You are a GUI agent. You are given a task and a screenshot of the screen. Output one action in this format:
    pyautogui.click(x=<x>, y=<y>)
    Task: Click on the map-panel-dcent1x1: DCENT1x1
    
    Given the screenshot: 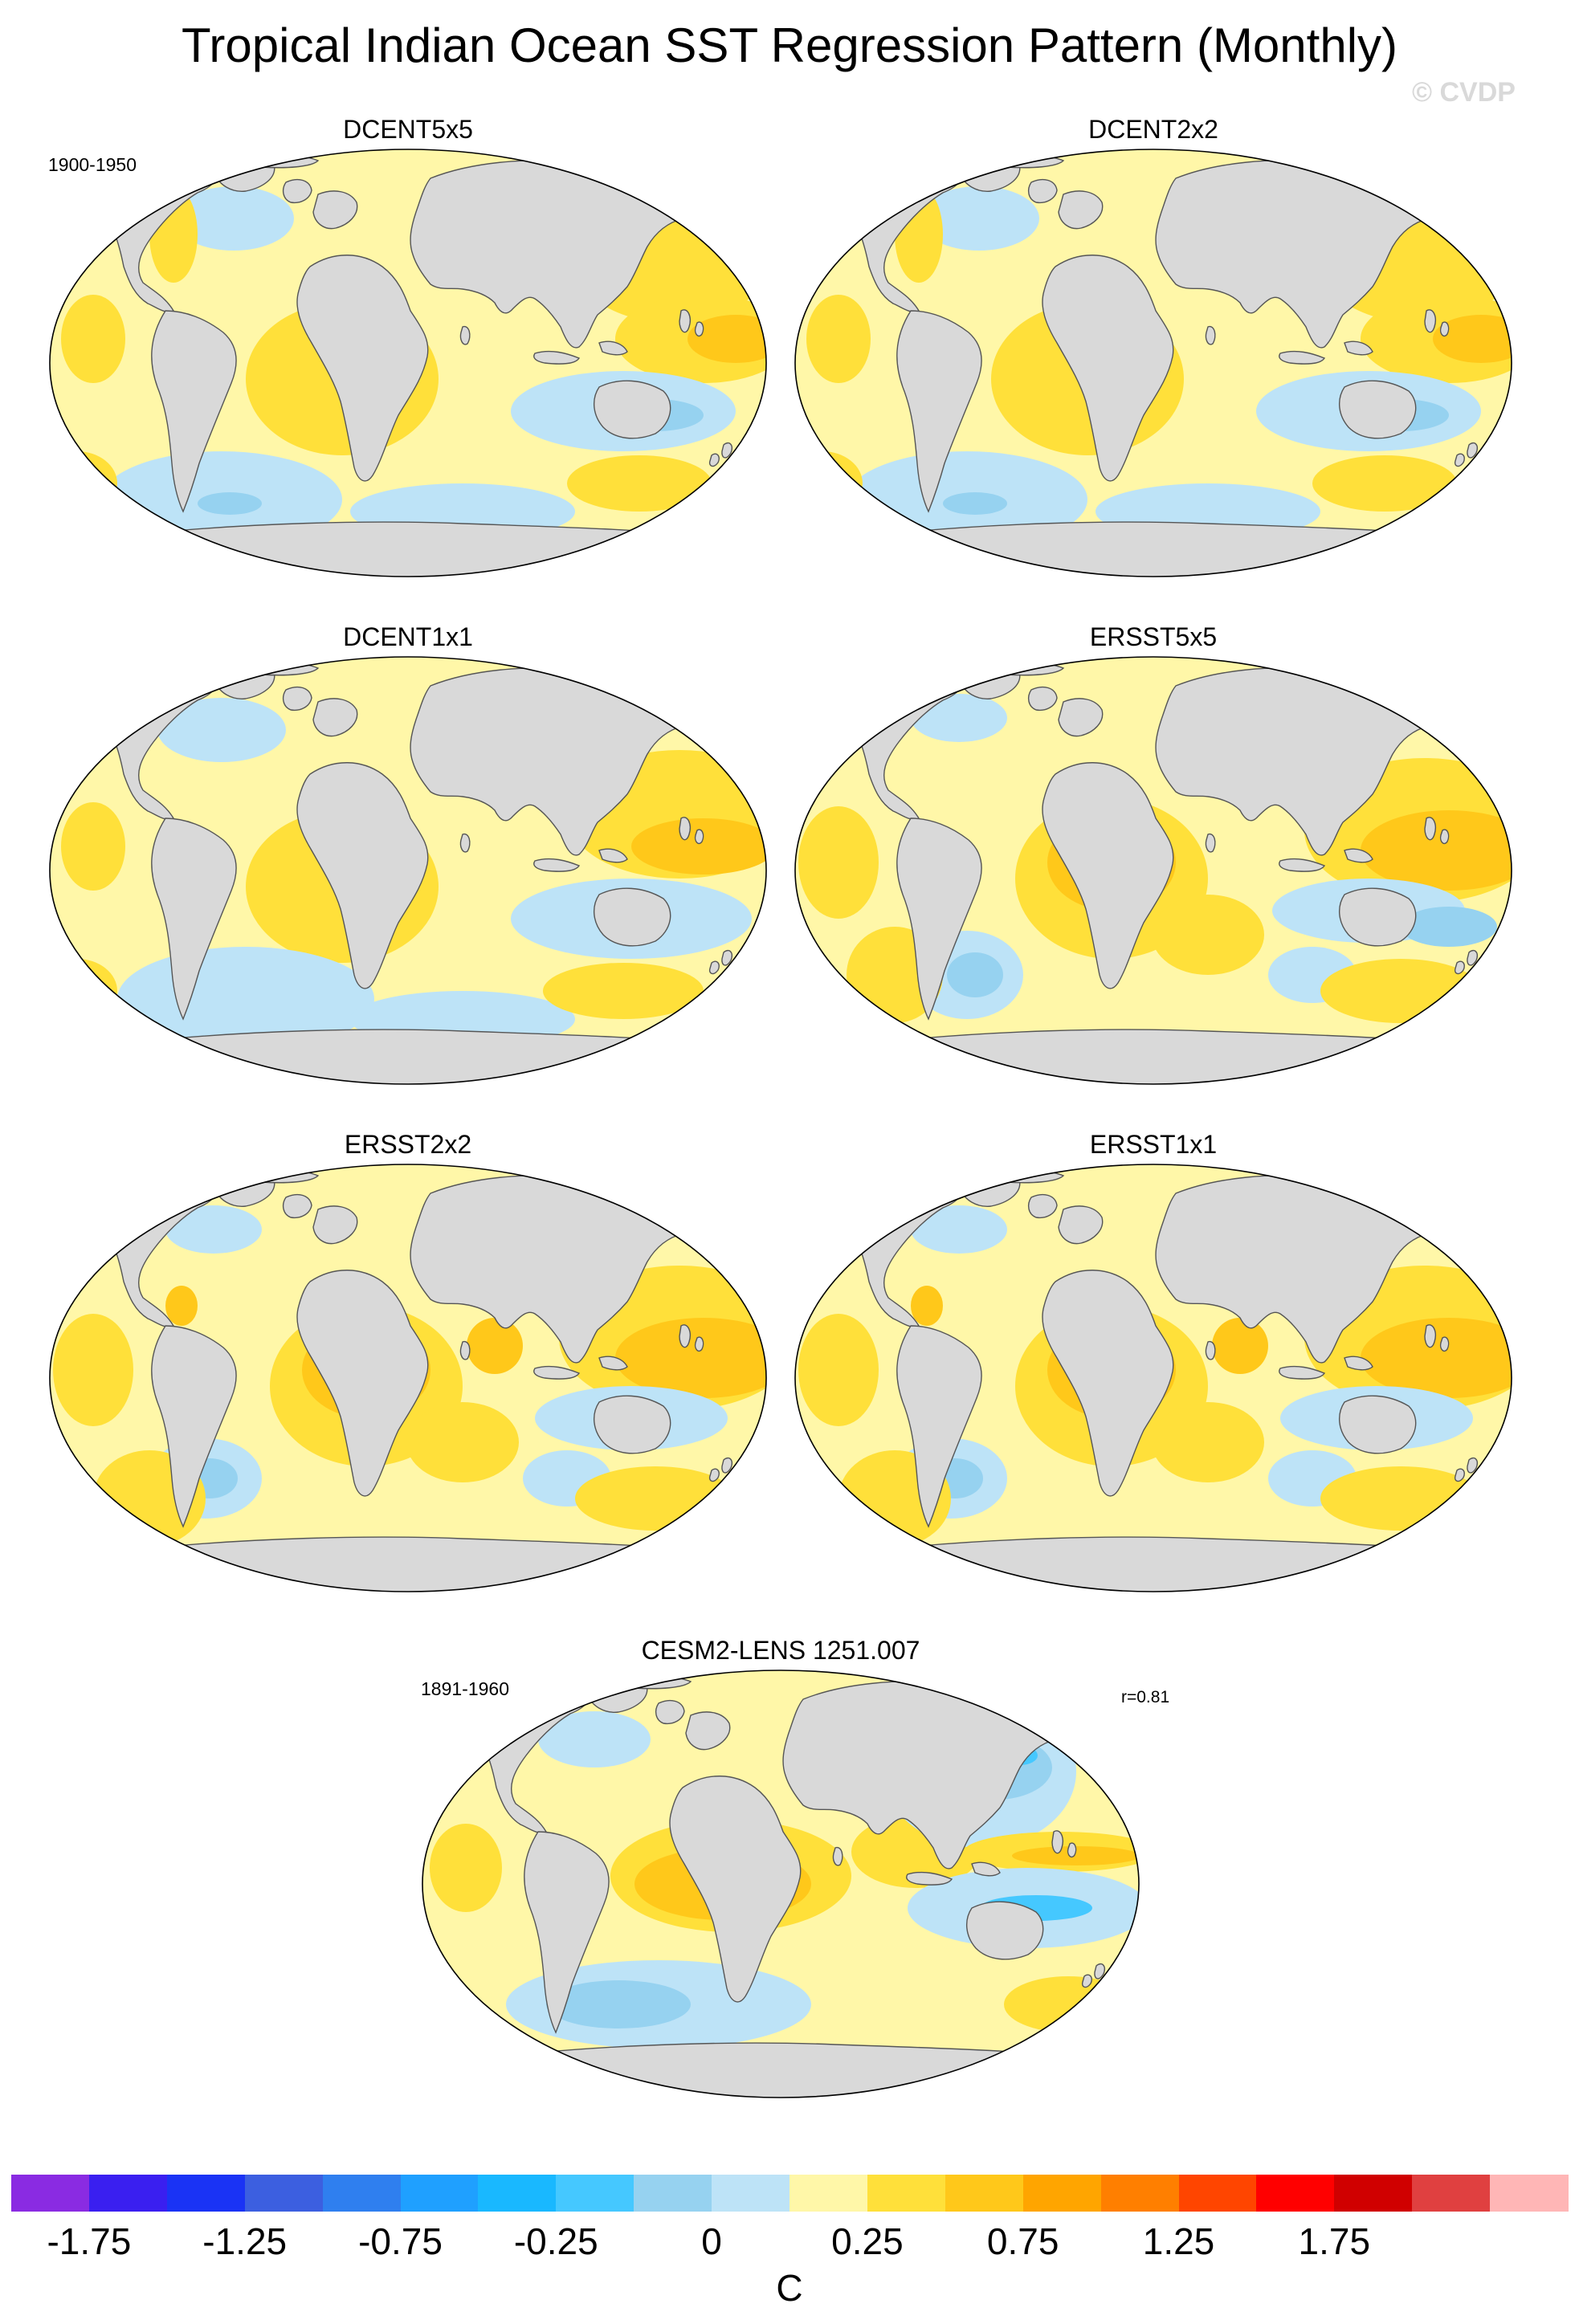 What is the action you would take?
    pyautogui.click(x=408, y=856)
    